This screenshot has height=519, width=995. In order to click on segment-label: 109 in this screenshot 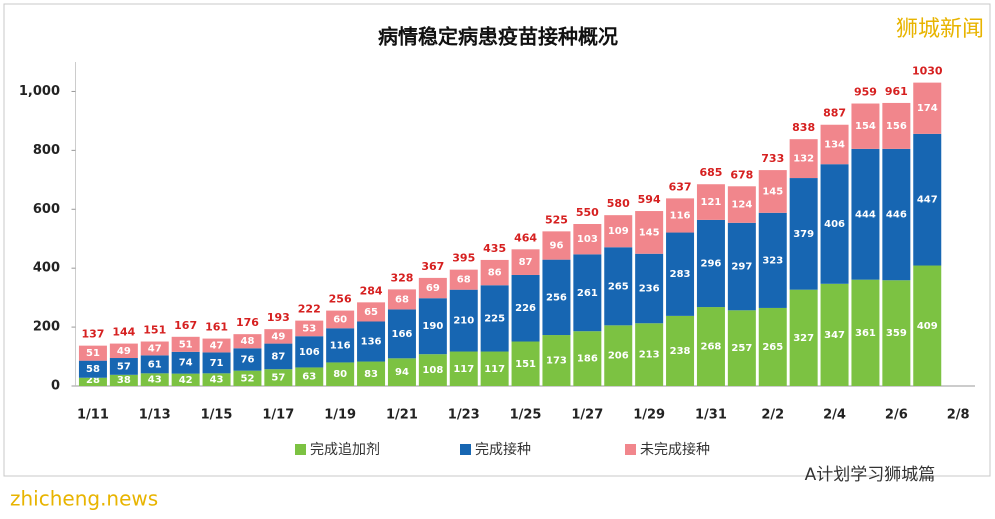, I will do `click(618, 231)`.